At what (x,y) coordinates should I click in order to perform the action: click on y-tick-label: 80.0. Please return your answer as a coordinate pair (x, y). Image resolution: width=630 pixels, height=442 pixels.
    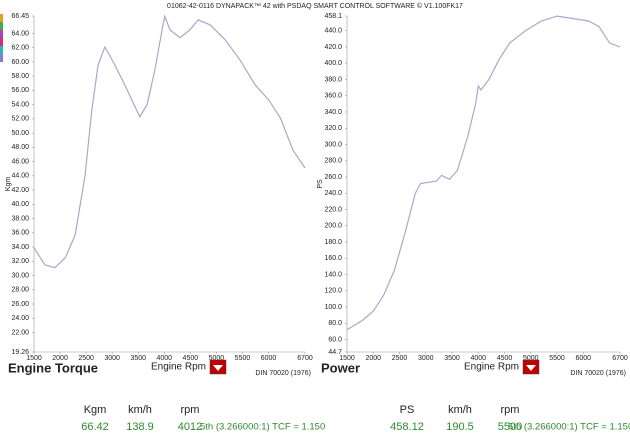
    Looking at the image, I should click on (335, 323).